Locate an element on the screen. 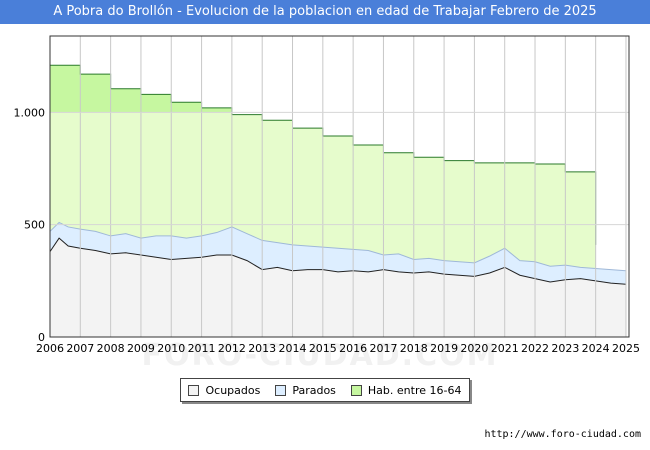 This screenshot has width=650, height=450. x-tick-label: 2018 is located at coordinates (414, 348).